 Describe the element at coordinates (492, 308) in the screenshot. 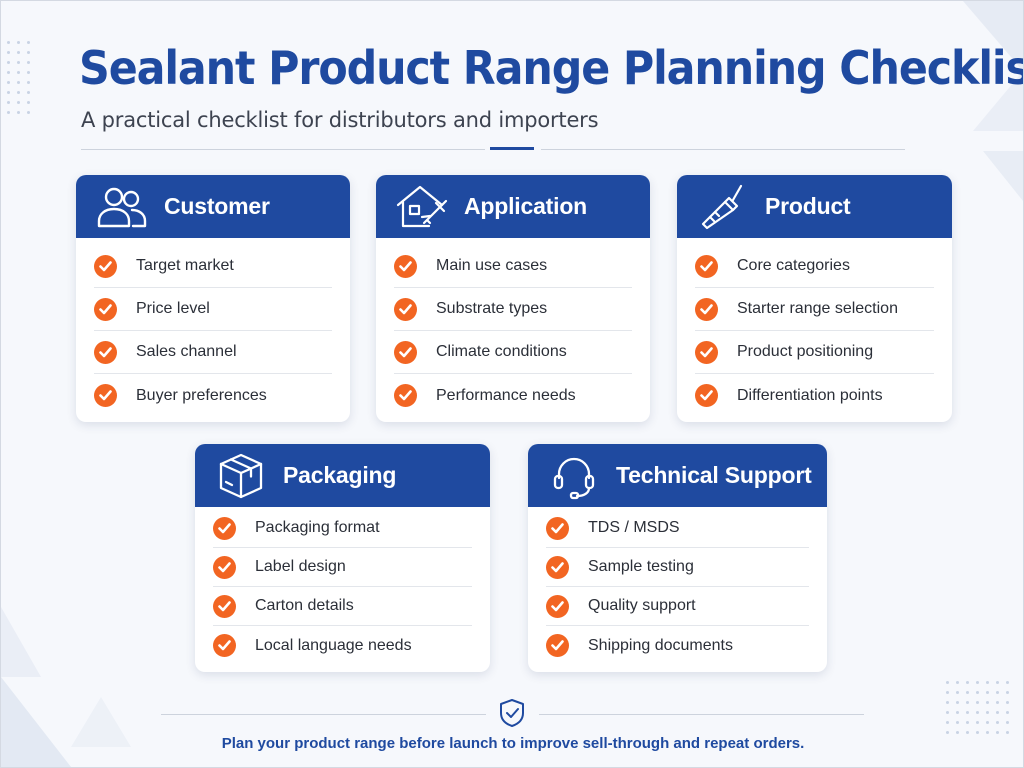

I see `checklist-item-label: Substrate types` at that location.